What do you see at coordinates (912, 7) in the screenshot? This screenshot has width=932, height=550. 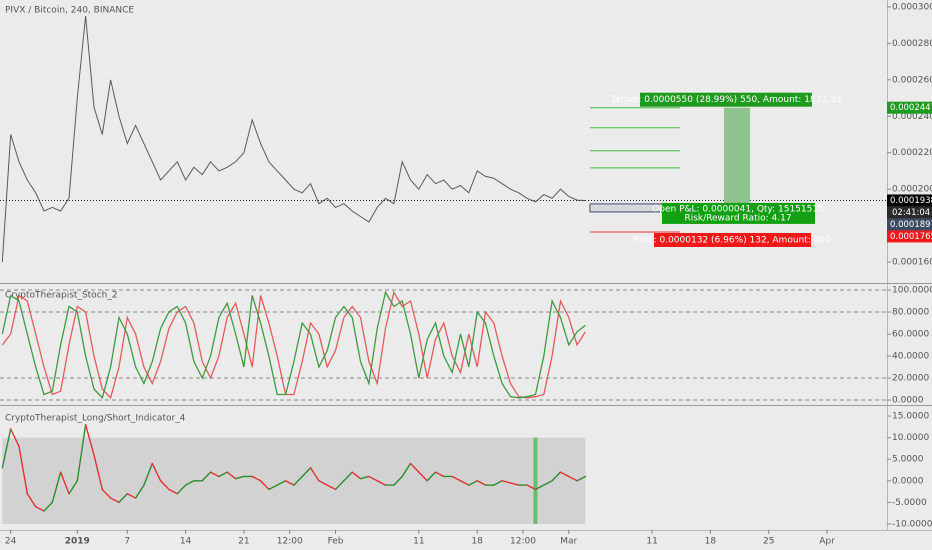 I see `y-tick-label: 0.0003000` at bounding box center [912, 7].